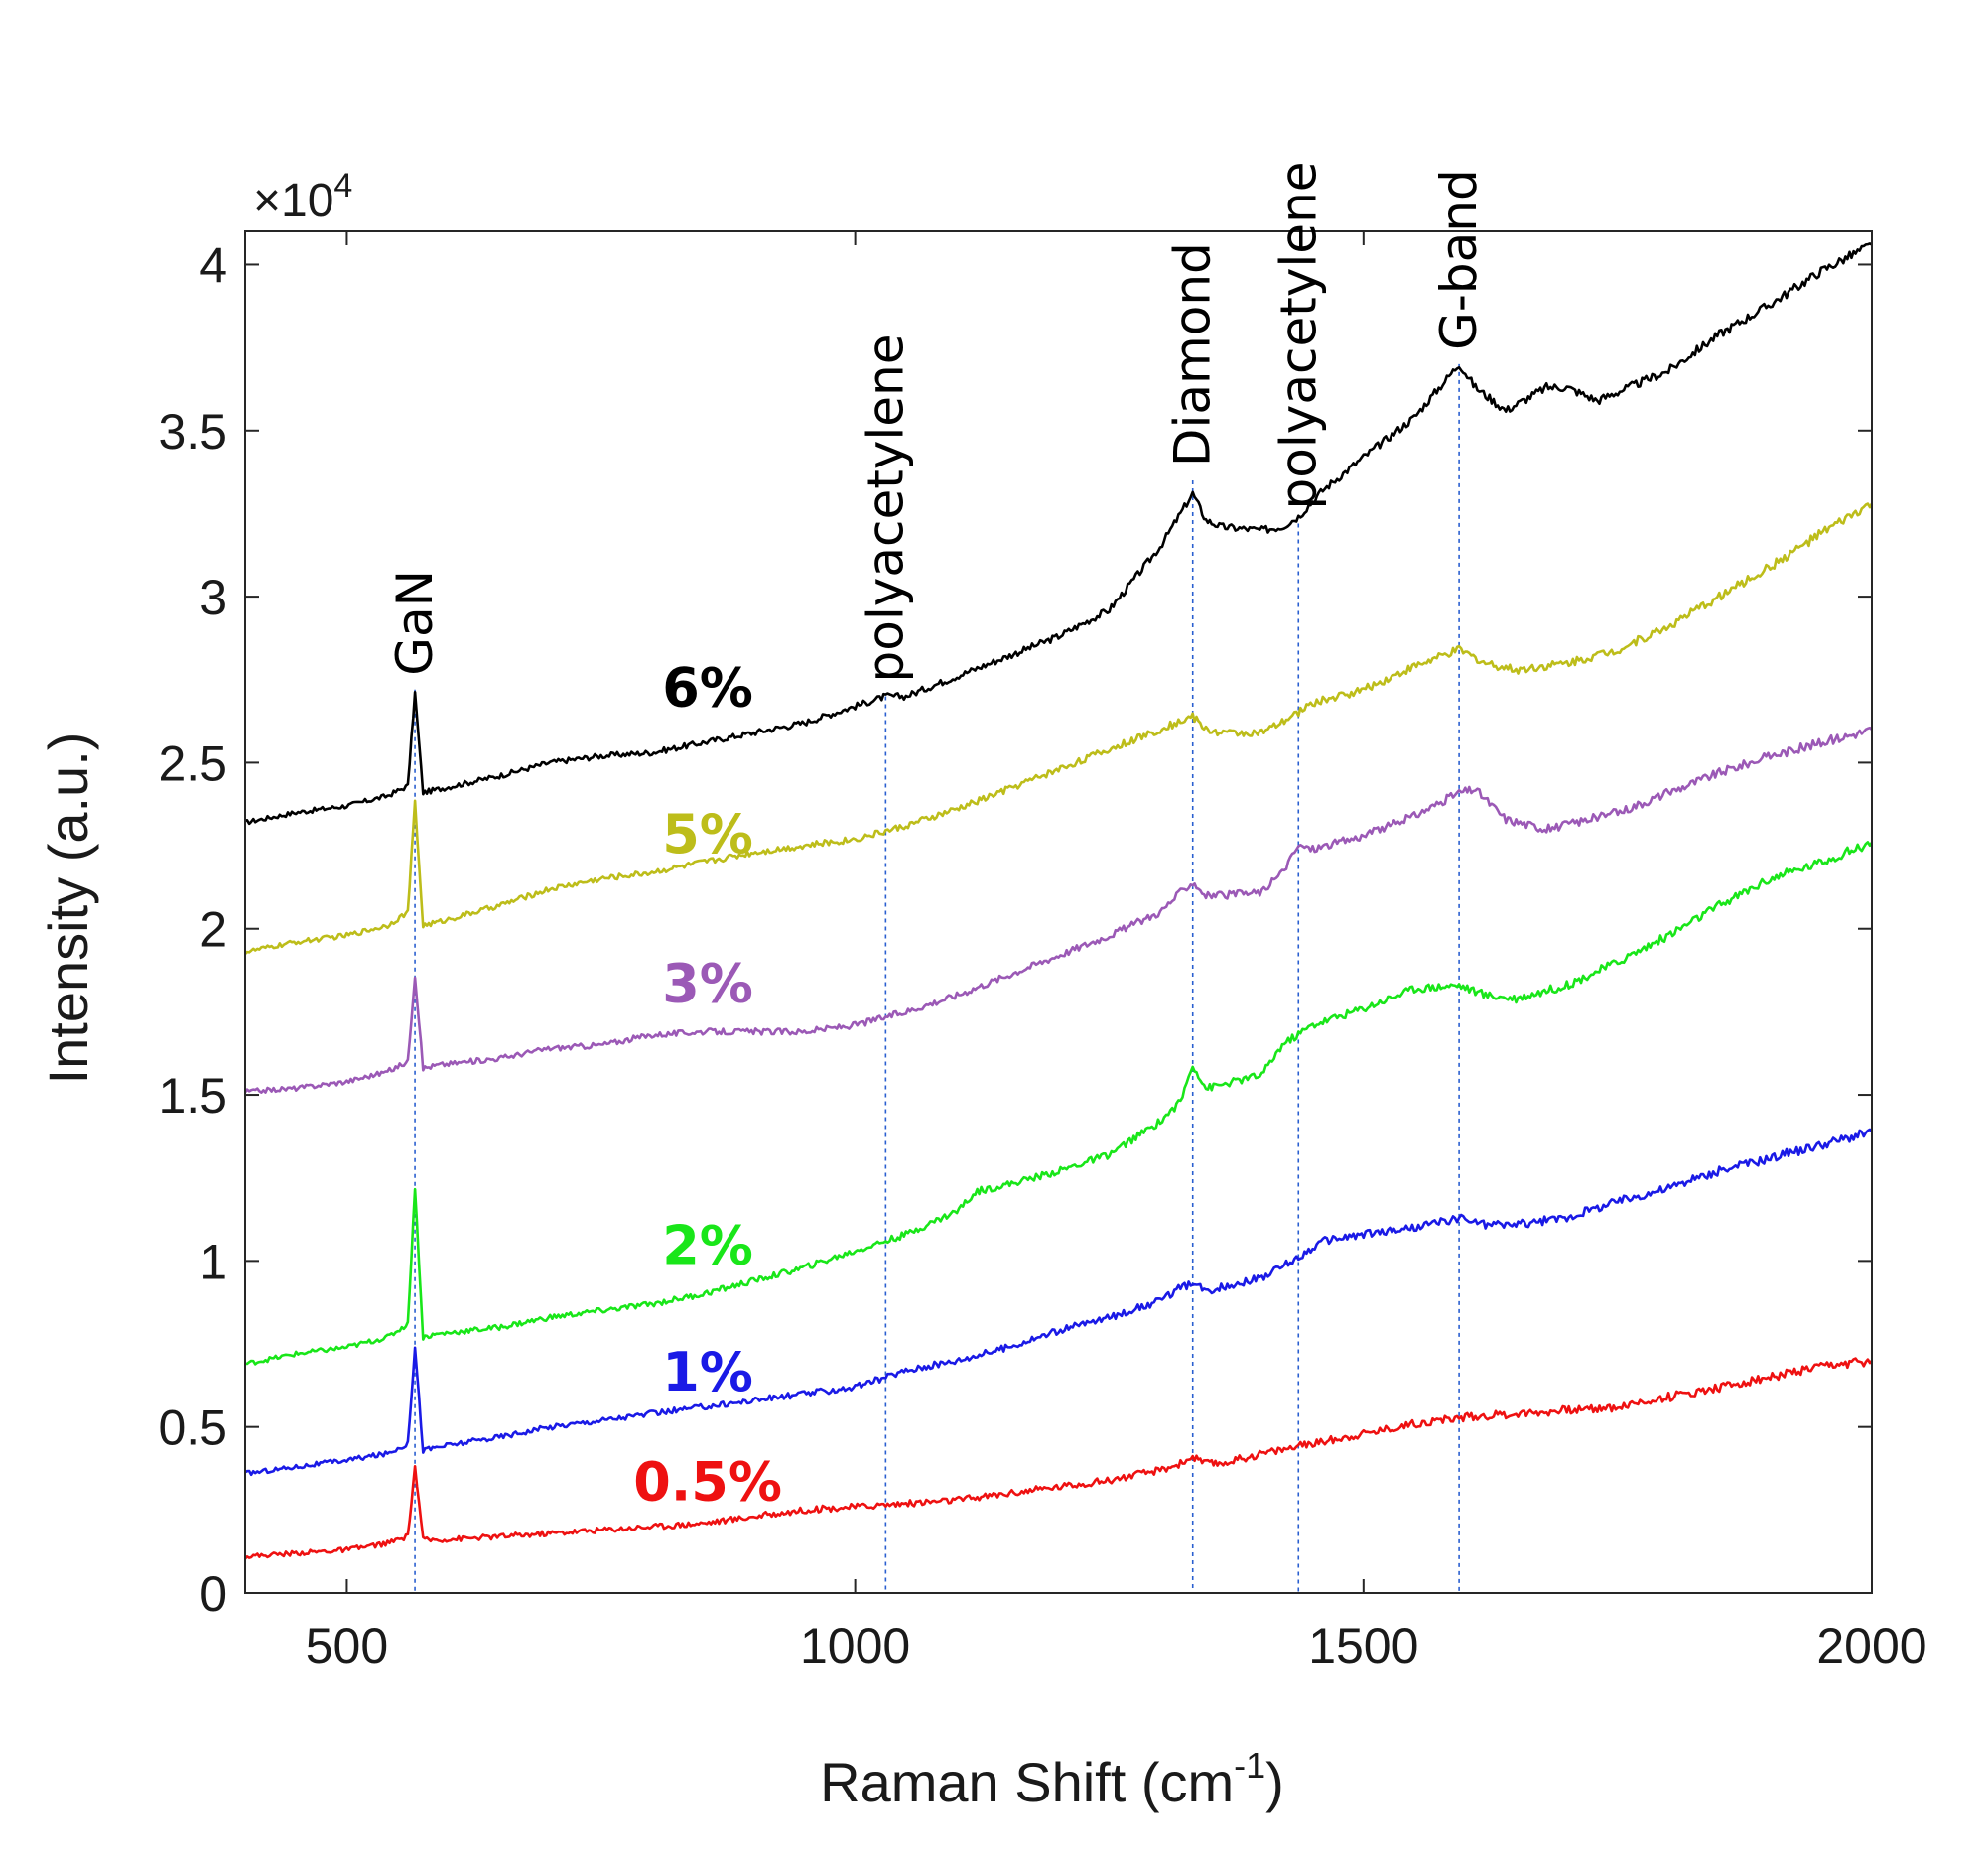 This screenshot has height=1864, width=1988. Describe the element at coordinates (415, 623) in the screenshot. I see `annotation-label: GaN` at that location.